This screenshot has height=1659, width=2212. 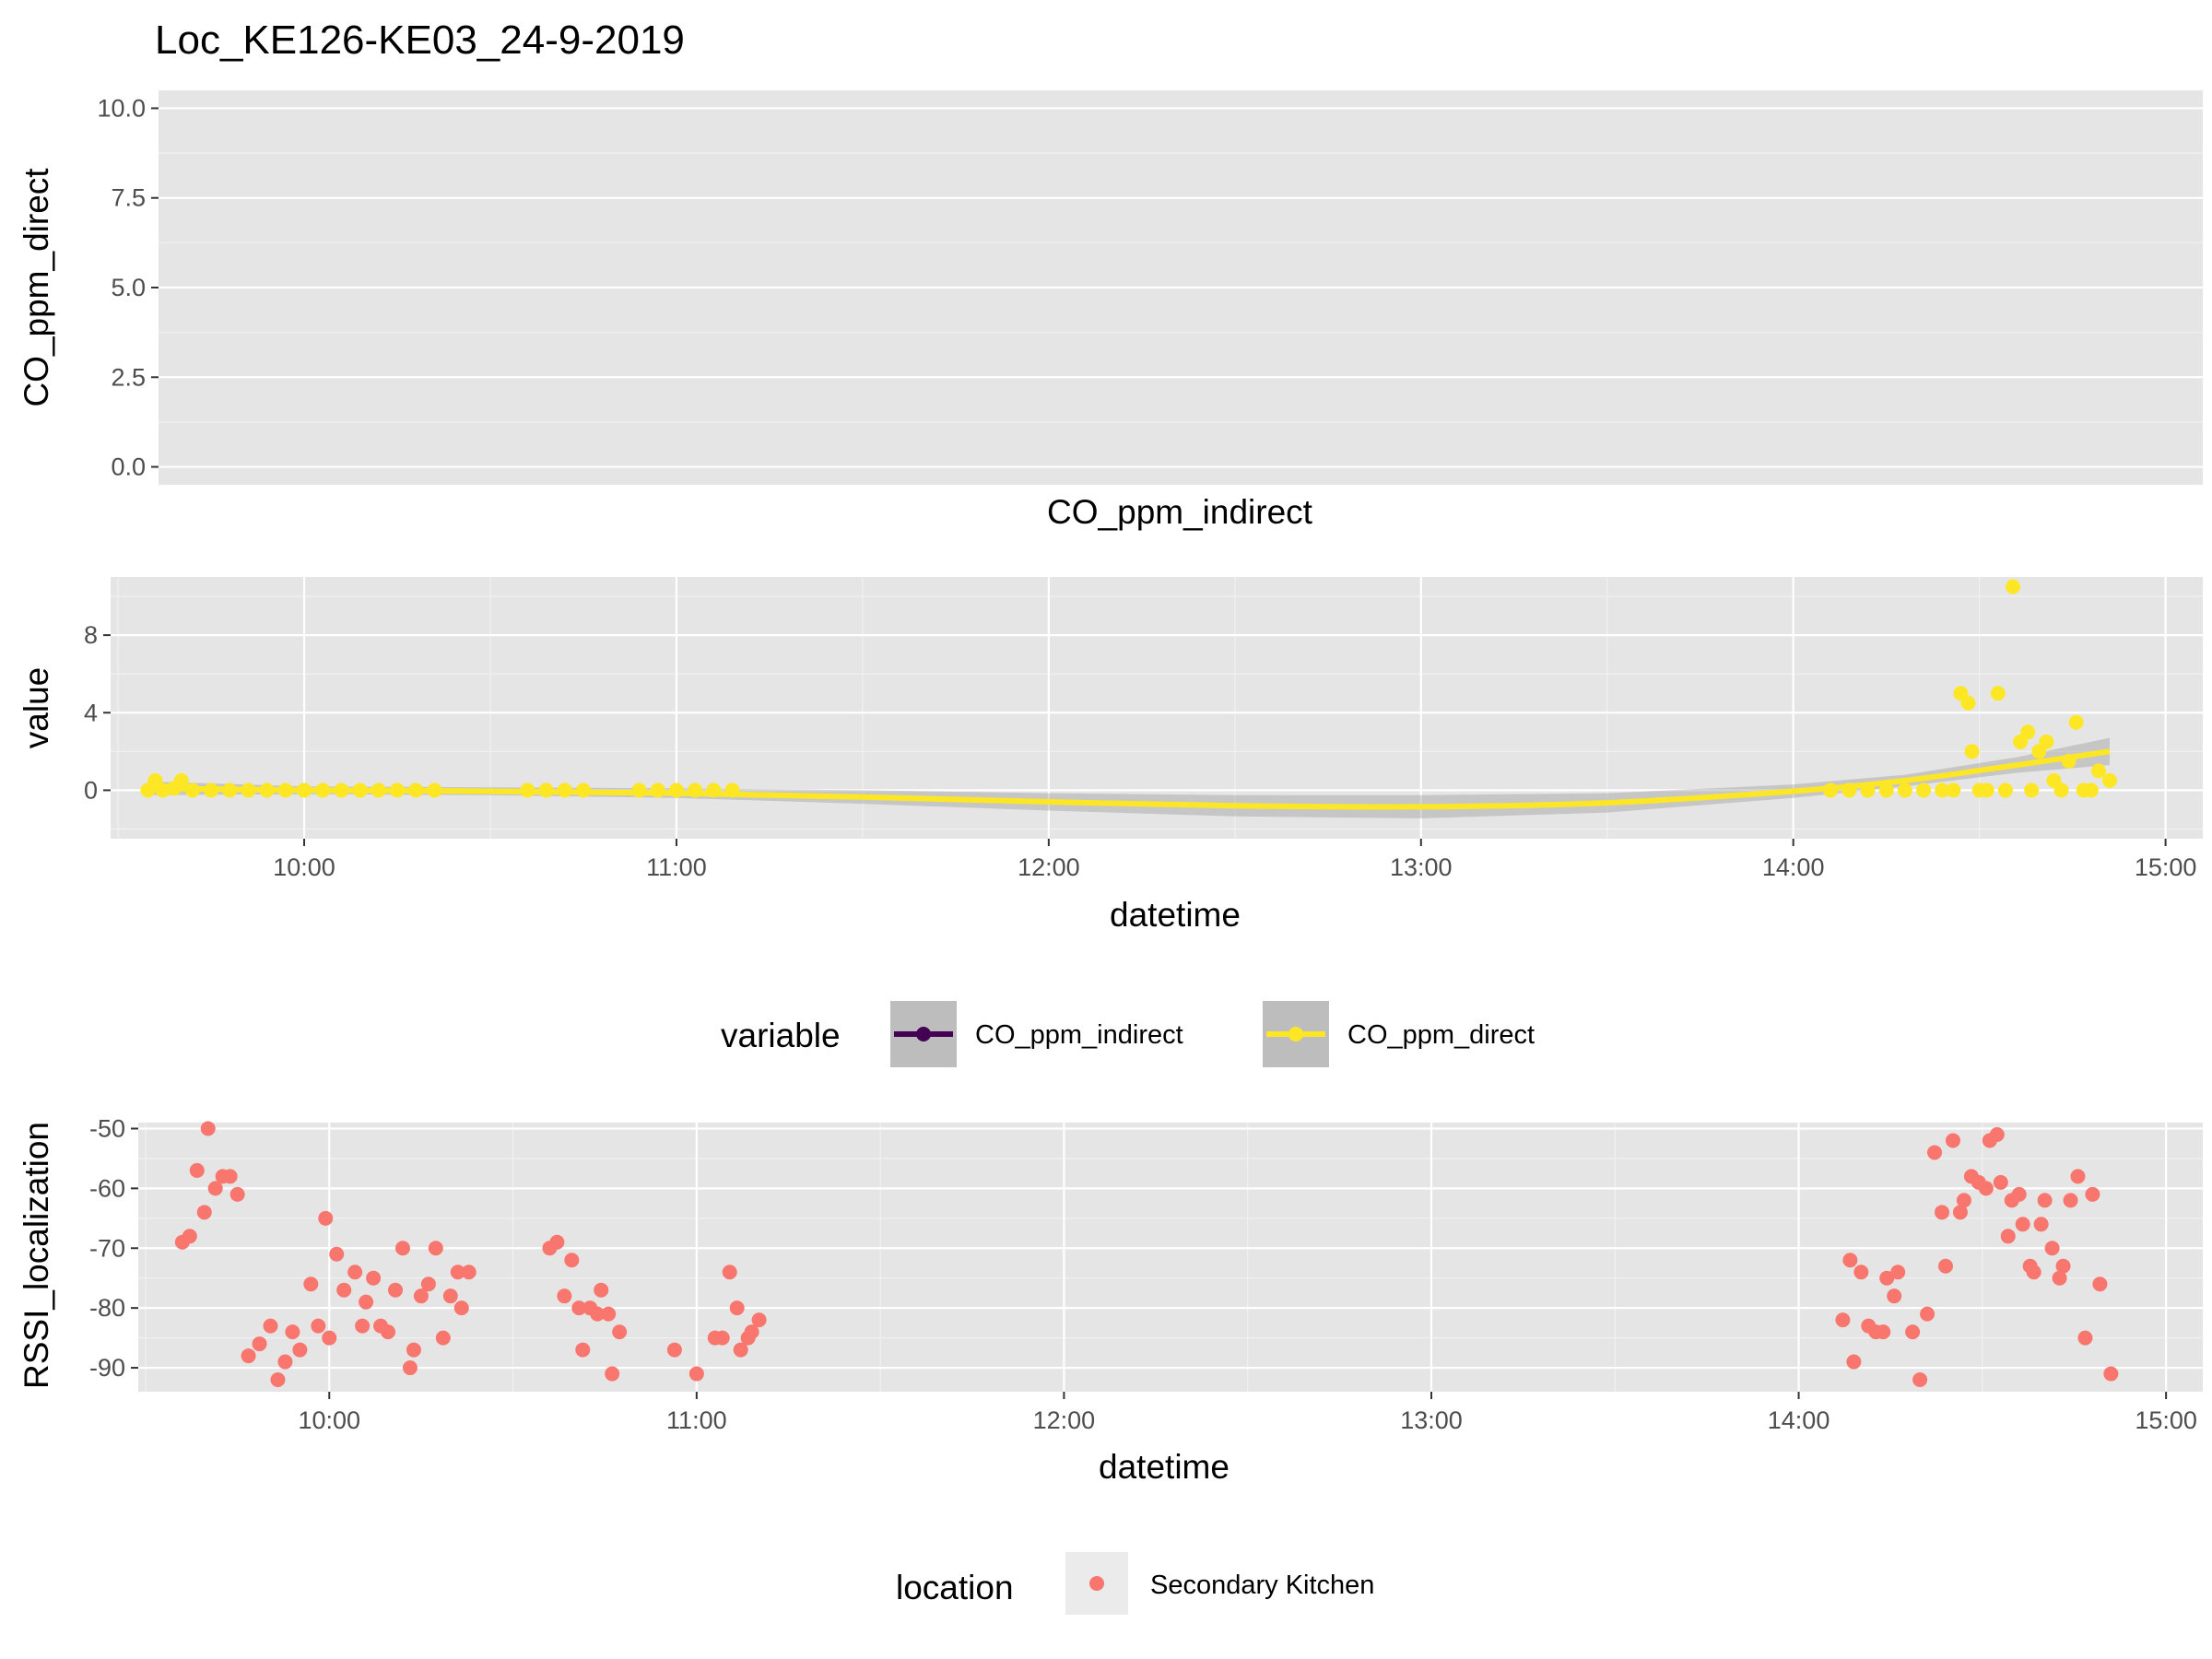 What do you see at coordinates (36, 707) in the screenshot?
I see `panel2-y-axis-title: value` at bounding box center [36, 707].